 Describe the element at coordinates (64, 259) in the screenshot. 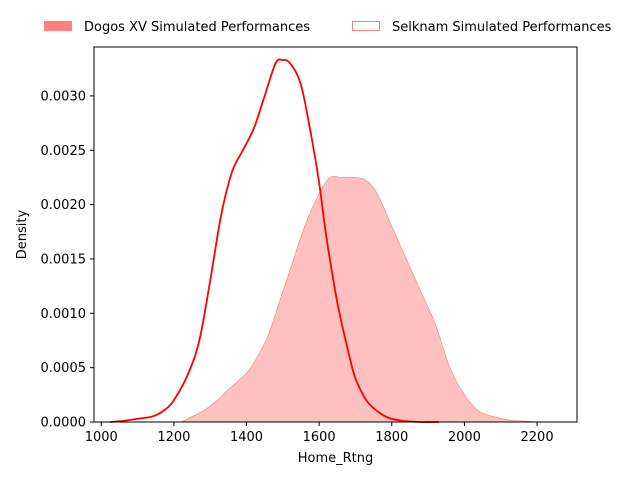

I see `y-tick-label: 0.0015` at that location.